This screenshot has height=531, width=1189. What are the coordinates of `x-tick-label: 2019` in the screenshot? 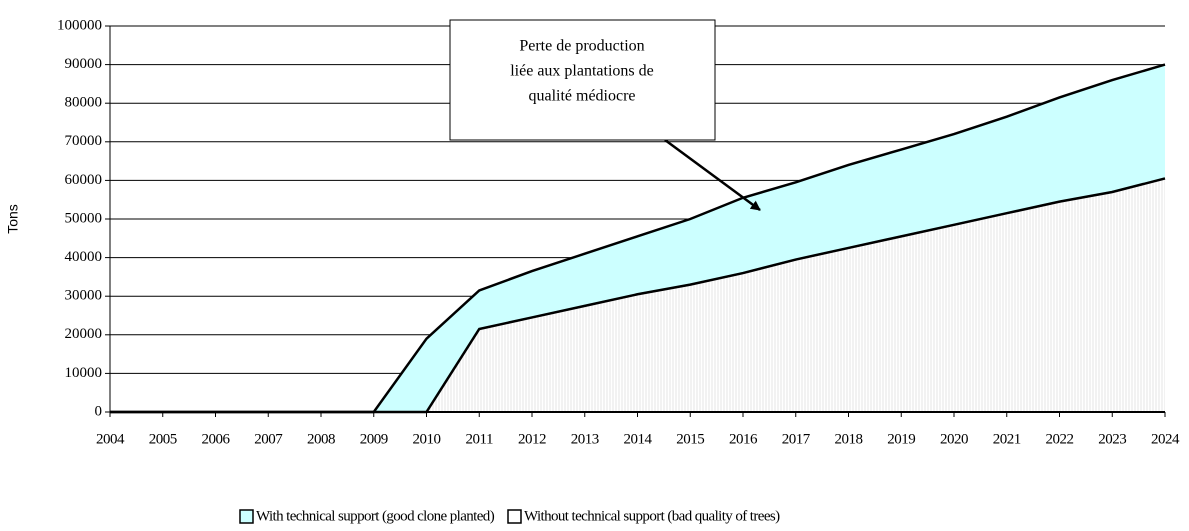 It's located at (901, 439).